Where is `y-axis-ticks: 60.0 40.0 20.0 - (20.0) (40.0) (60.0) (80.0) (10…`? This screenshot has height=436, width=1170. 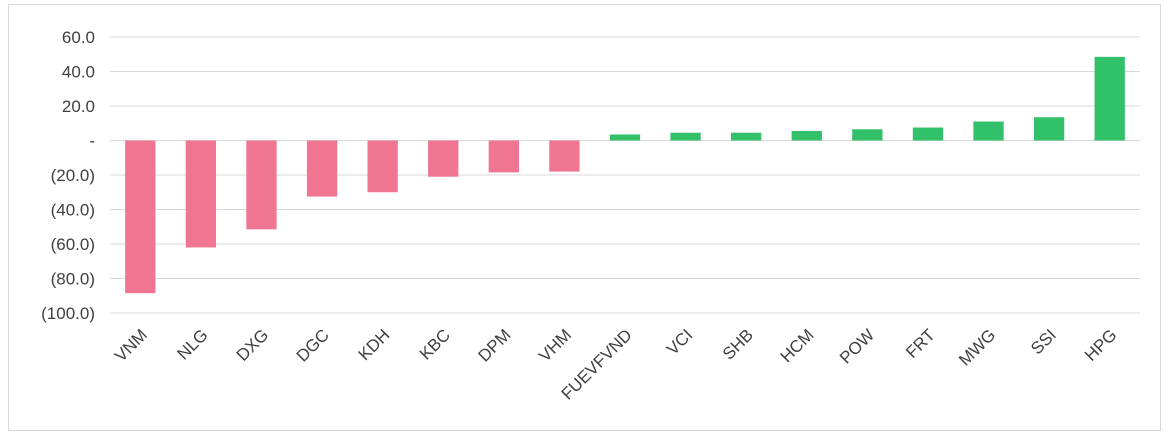 y-axis-ticks: 60.0 40.0 20.0 - (20.0) (40.0) (60.0) (80.0) (10… is located at coordinates (68, 175).